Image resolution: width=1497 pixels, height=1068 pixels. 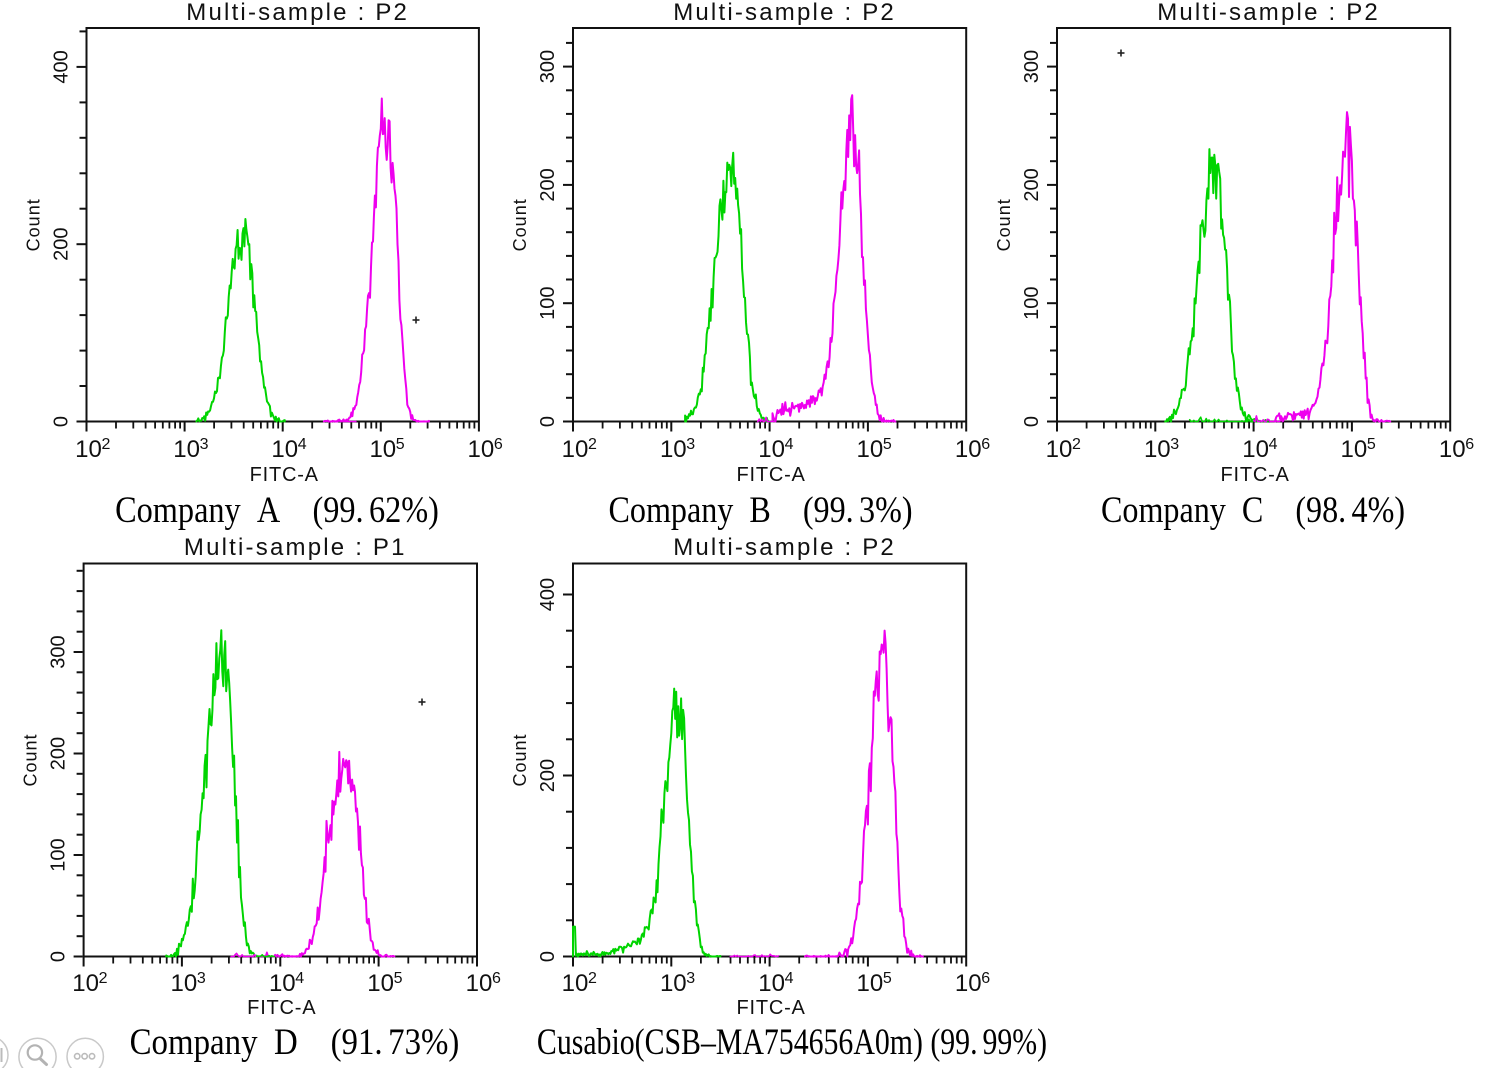 What do you see at coordinates (1253, 510) in the screenshot?
I see `svg-text: Company C (98. 4%)` at bounding box center [1253, 510].